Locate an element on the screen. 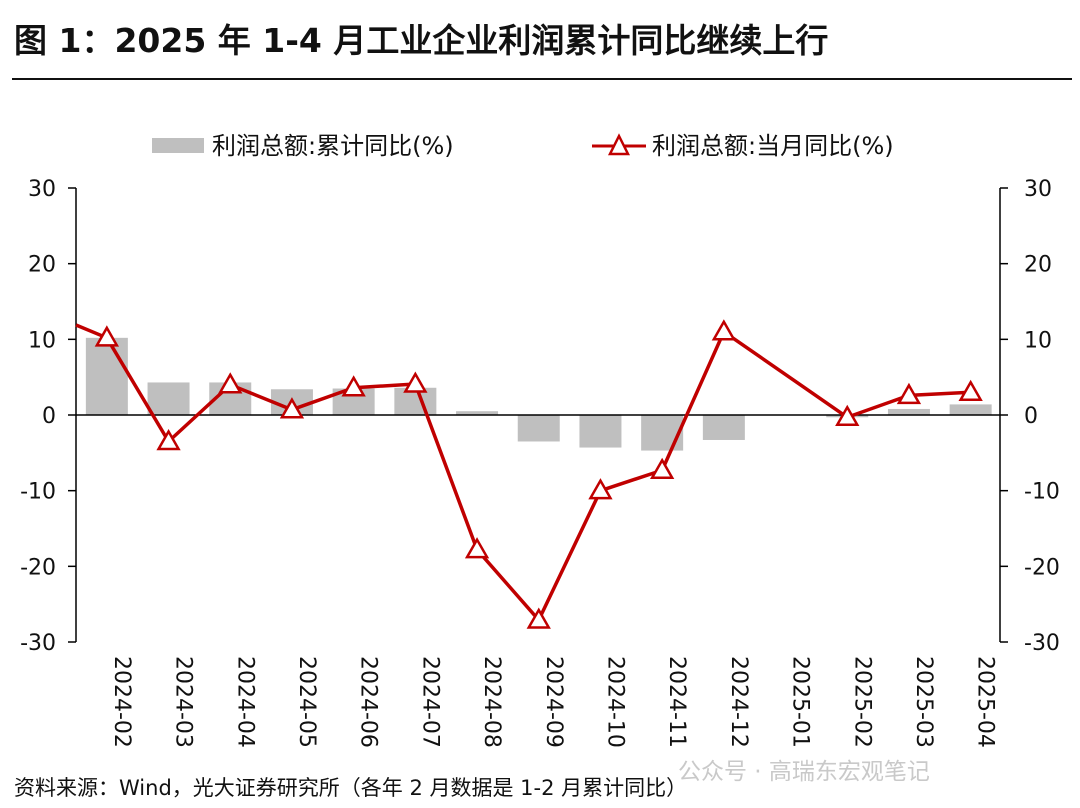  y-tick-label-right: 20 is located at coordinates (1038, 265).